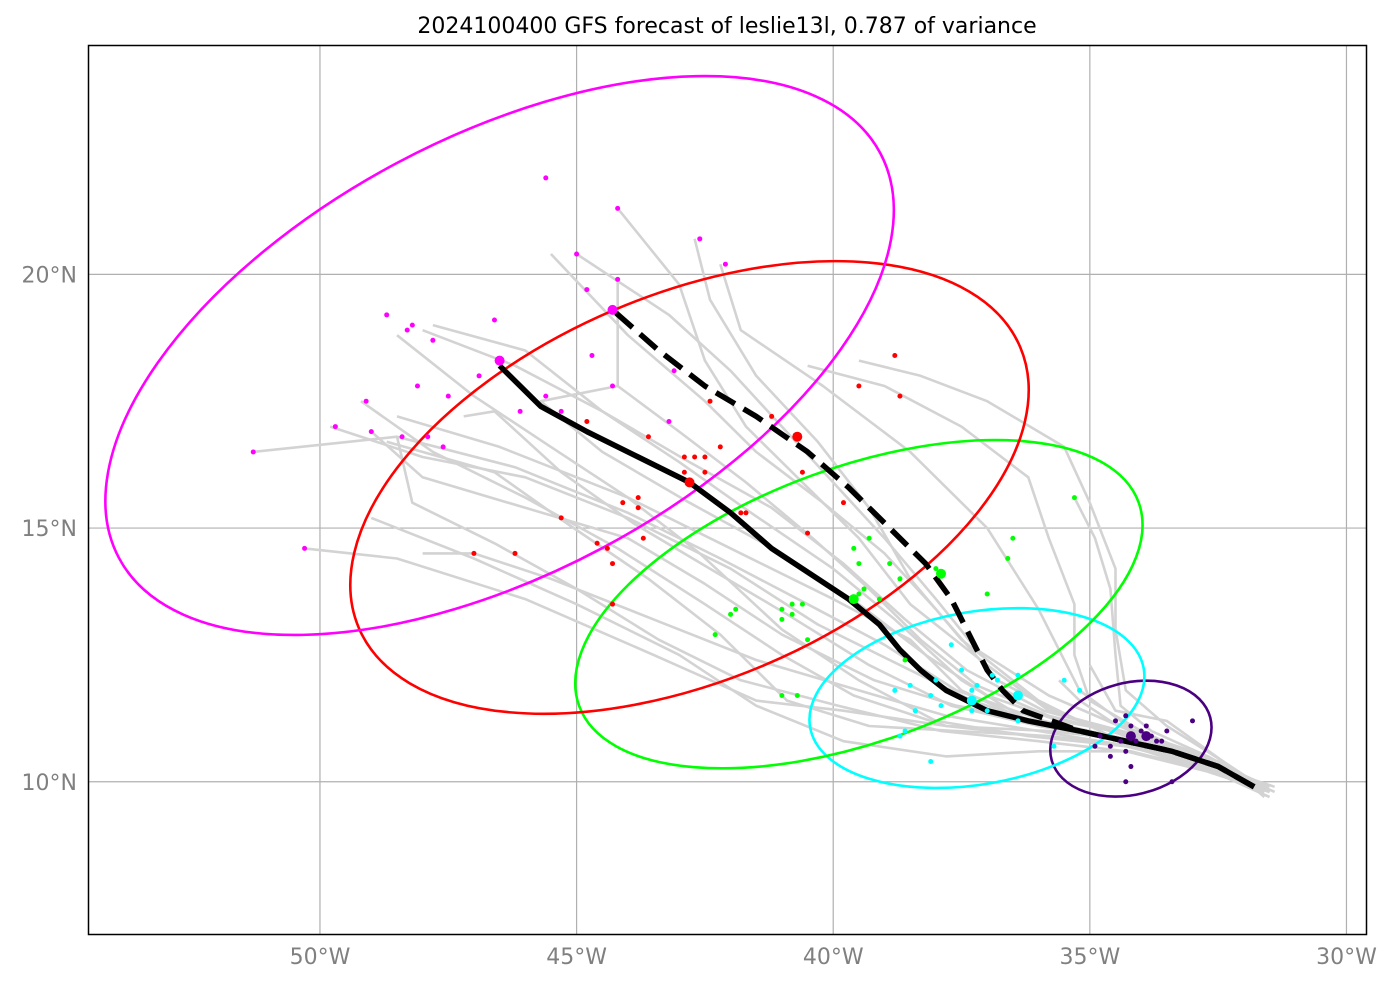 This screenshot has width=1382, height=984. Describe the element at coordinates (320, 957) in the screenshot. I see `x-tick-label: 50°W` at that location.